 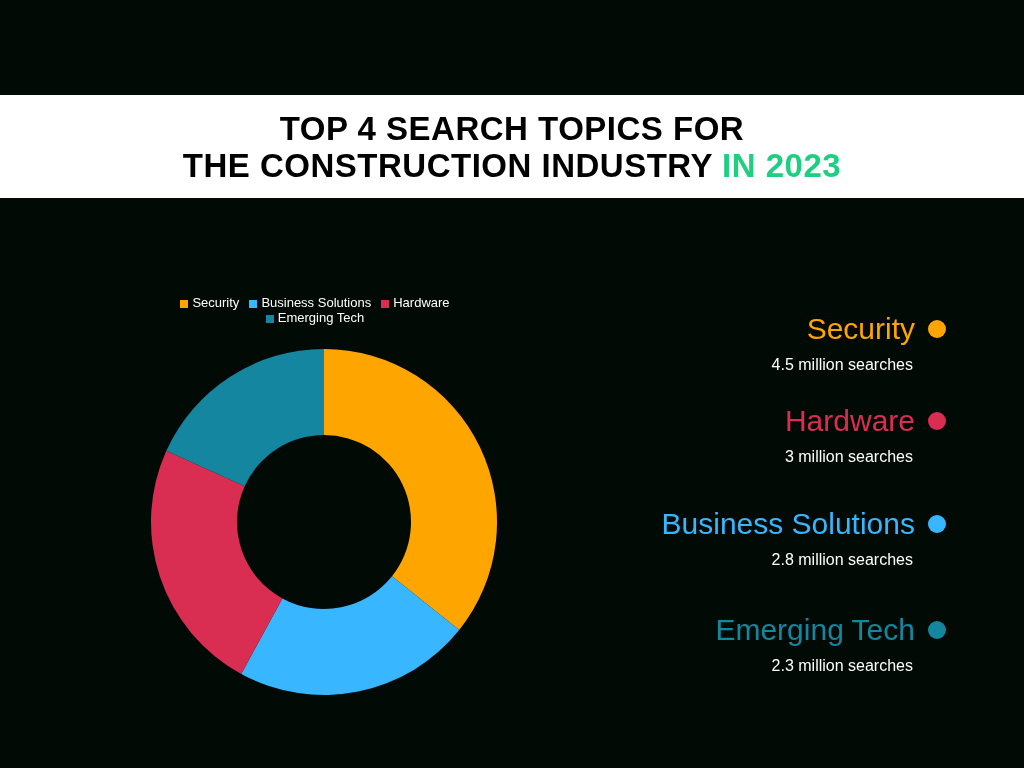 What do you see at coordinates (860, 328) in the screenshot?
I see `category-label: Security` at bounding box center [860, 328].